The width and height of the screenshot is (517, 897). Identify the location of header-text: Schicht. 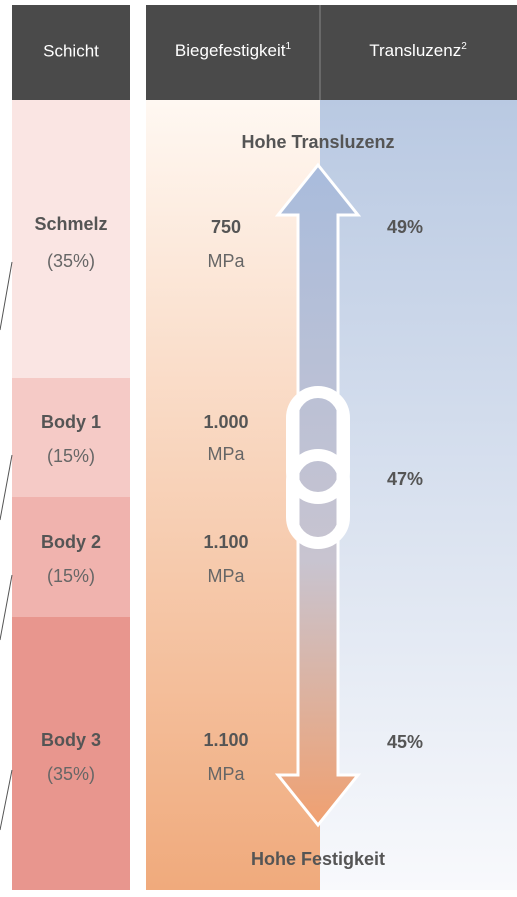
(71, 50).